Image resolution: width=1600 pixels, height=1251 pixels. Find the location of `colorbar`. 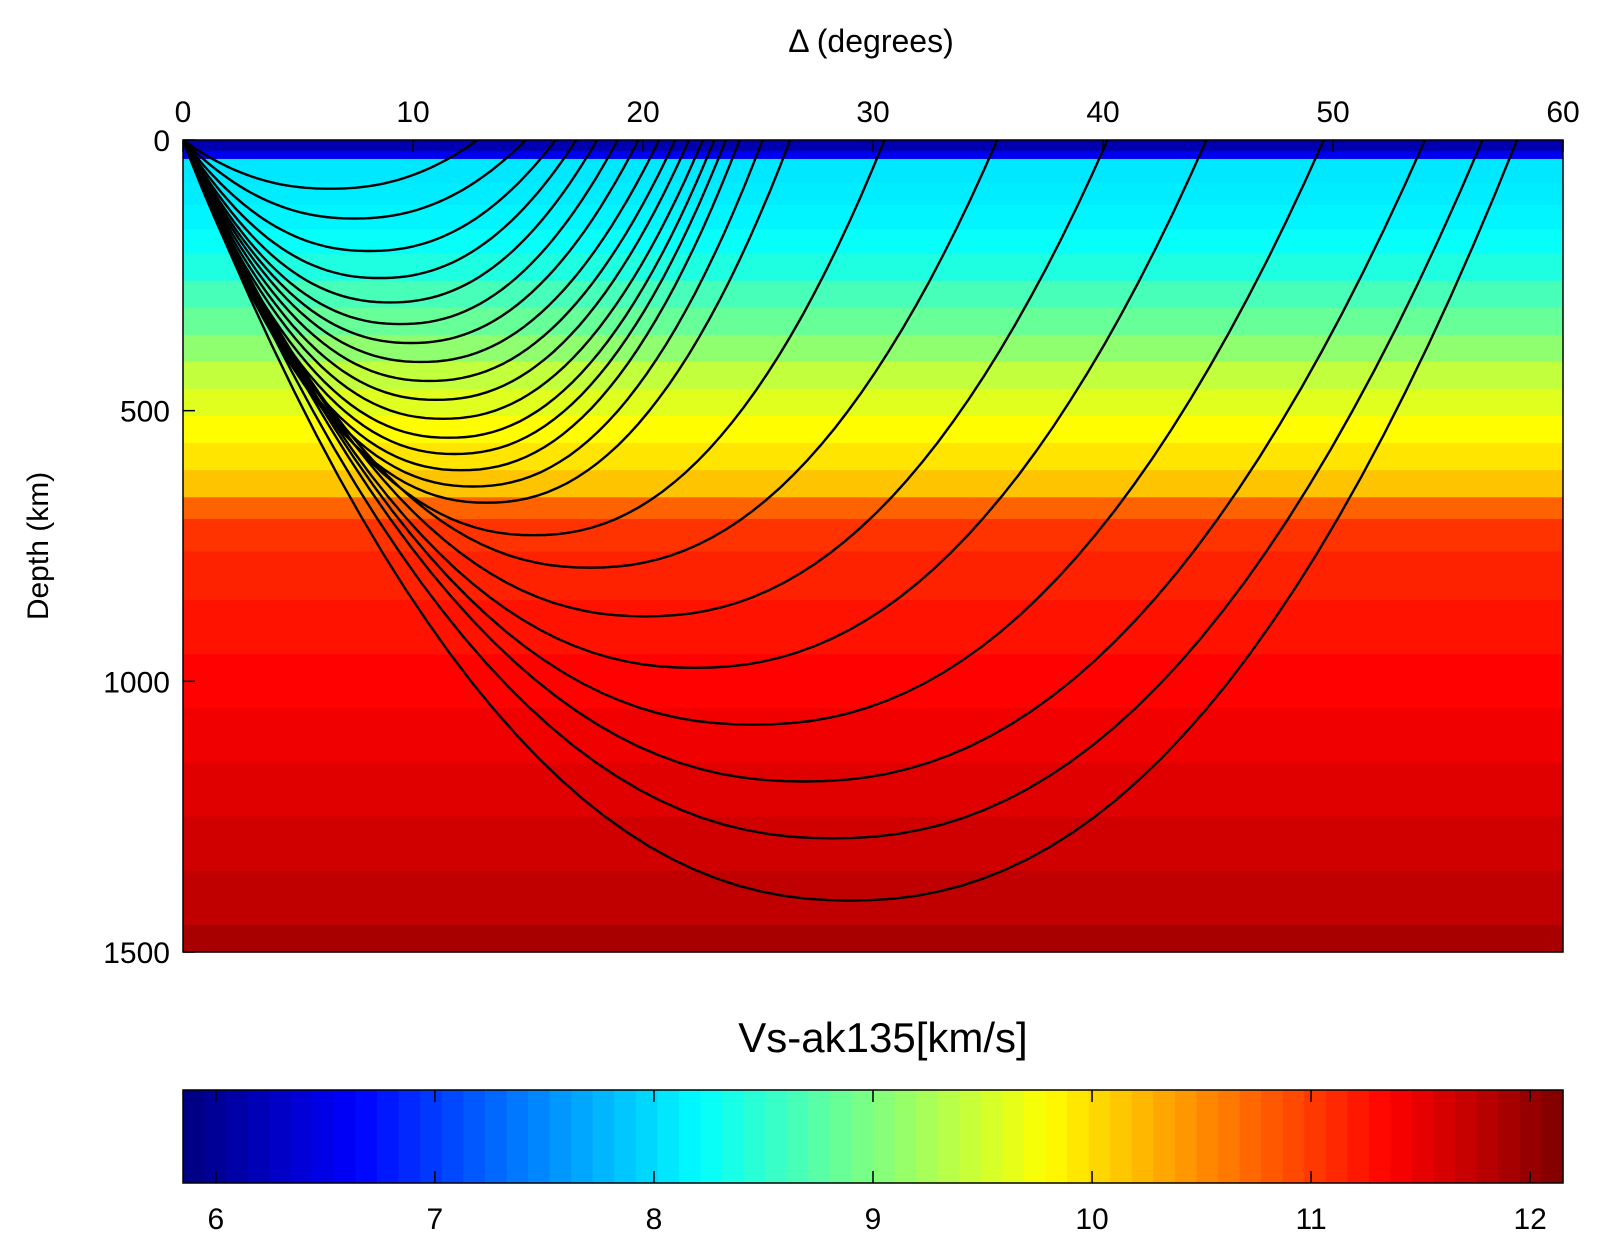

colorbar is located at coordinates (873, 1136).